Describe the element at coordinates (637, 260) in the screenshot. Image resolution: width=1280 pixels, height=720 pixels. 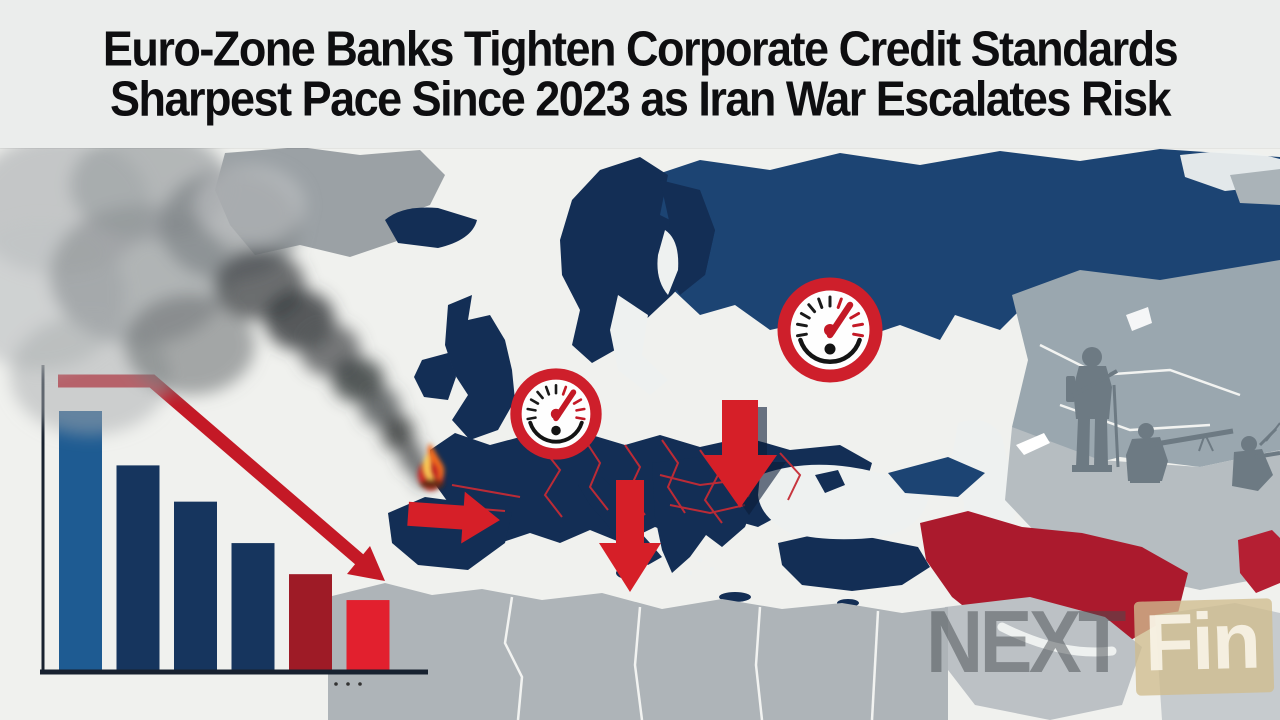
I see `region-scandinavia` at that location.